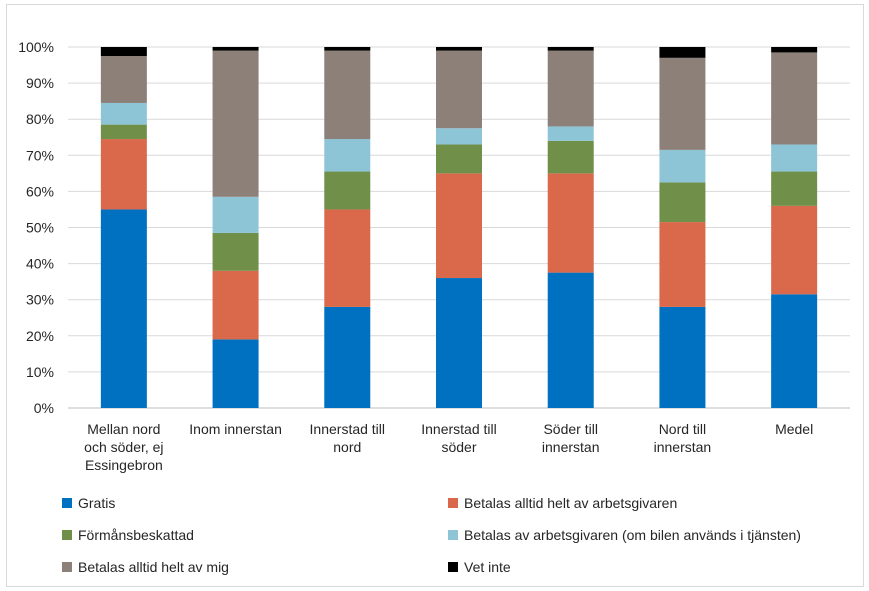 This screenshot has height=591, width=869. Describe the element at coordinates (40, 191) in the screenshot. I see `y-tick-label: 60%` at that location.